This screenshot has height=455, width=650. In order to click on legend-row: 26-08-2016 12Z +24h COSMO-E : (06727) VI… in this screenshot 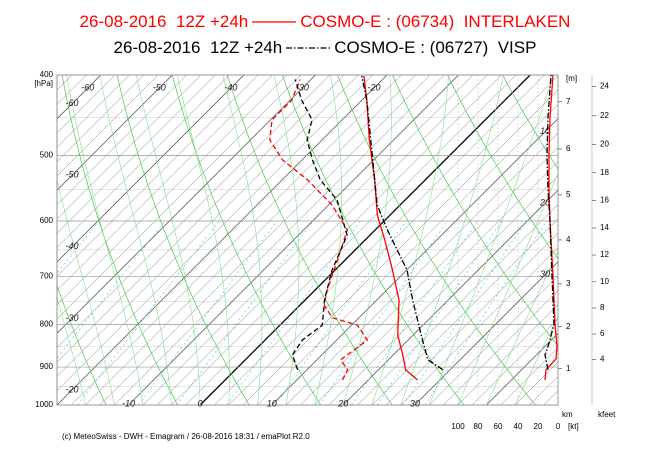, I will do `click(325, 48)`.